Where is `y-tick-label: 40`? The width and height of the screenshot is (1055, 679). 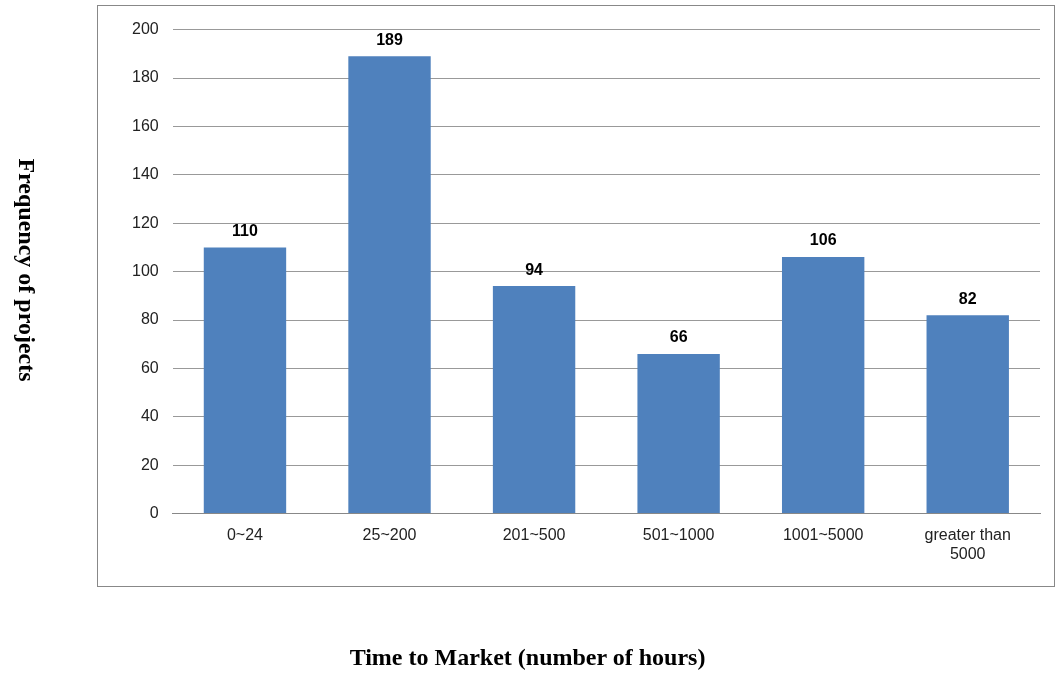 y-tick-label: 40 is located at coordinates (149, 416).